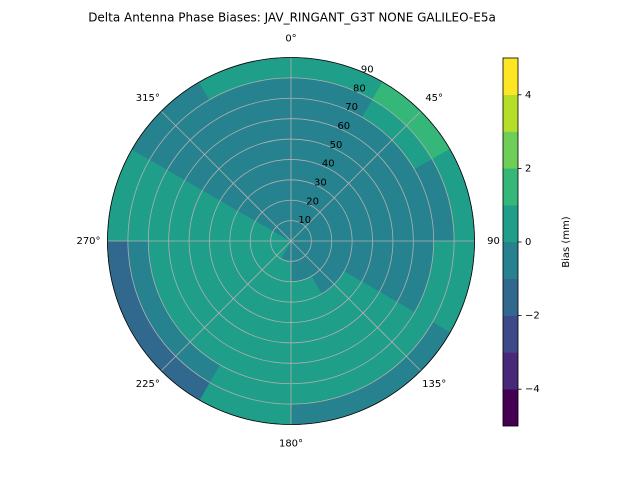 Image resolution: width=640 pixels, height=480 pixels. What do you see at coordinates (528, 95) in the screenshot?
I see `colorbar-tick-label: 4` at bounding box center [528, 95].